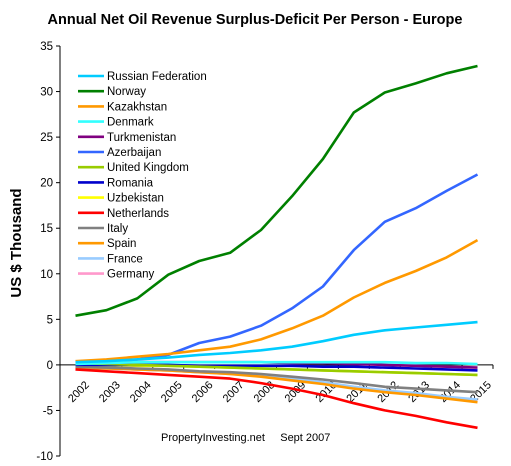 The height and width of the screenshot is (466, 511). What do you see at coordinates (276, 369) in the screenshot?
I see `series-line-united-kingdom` at bounding box center [276, 369].